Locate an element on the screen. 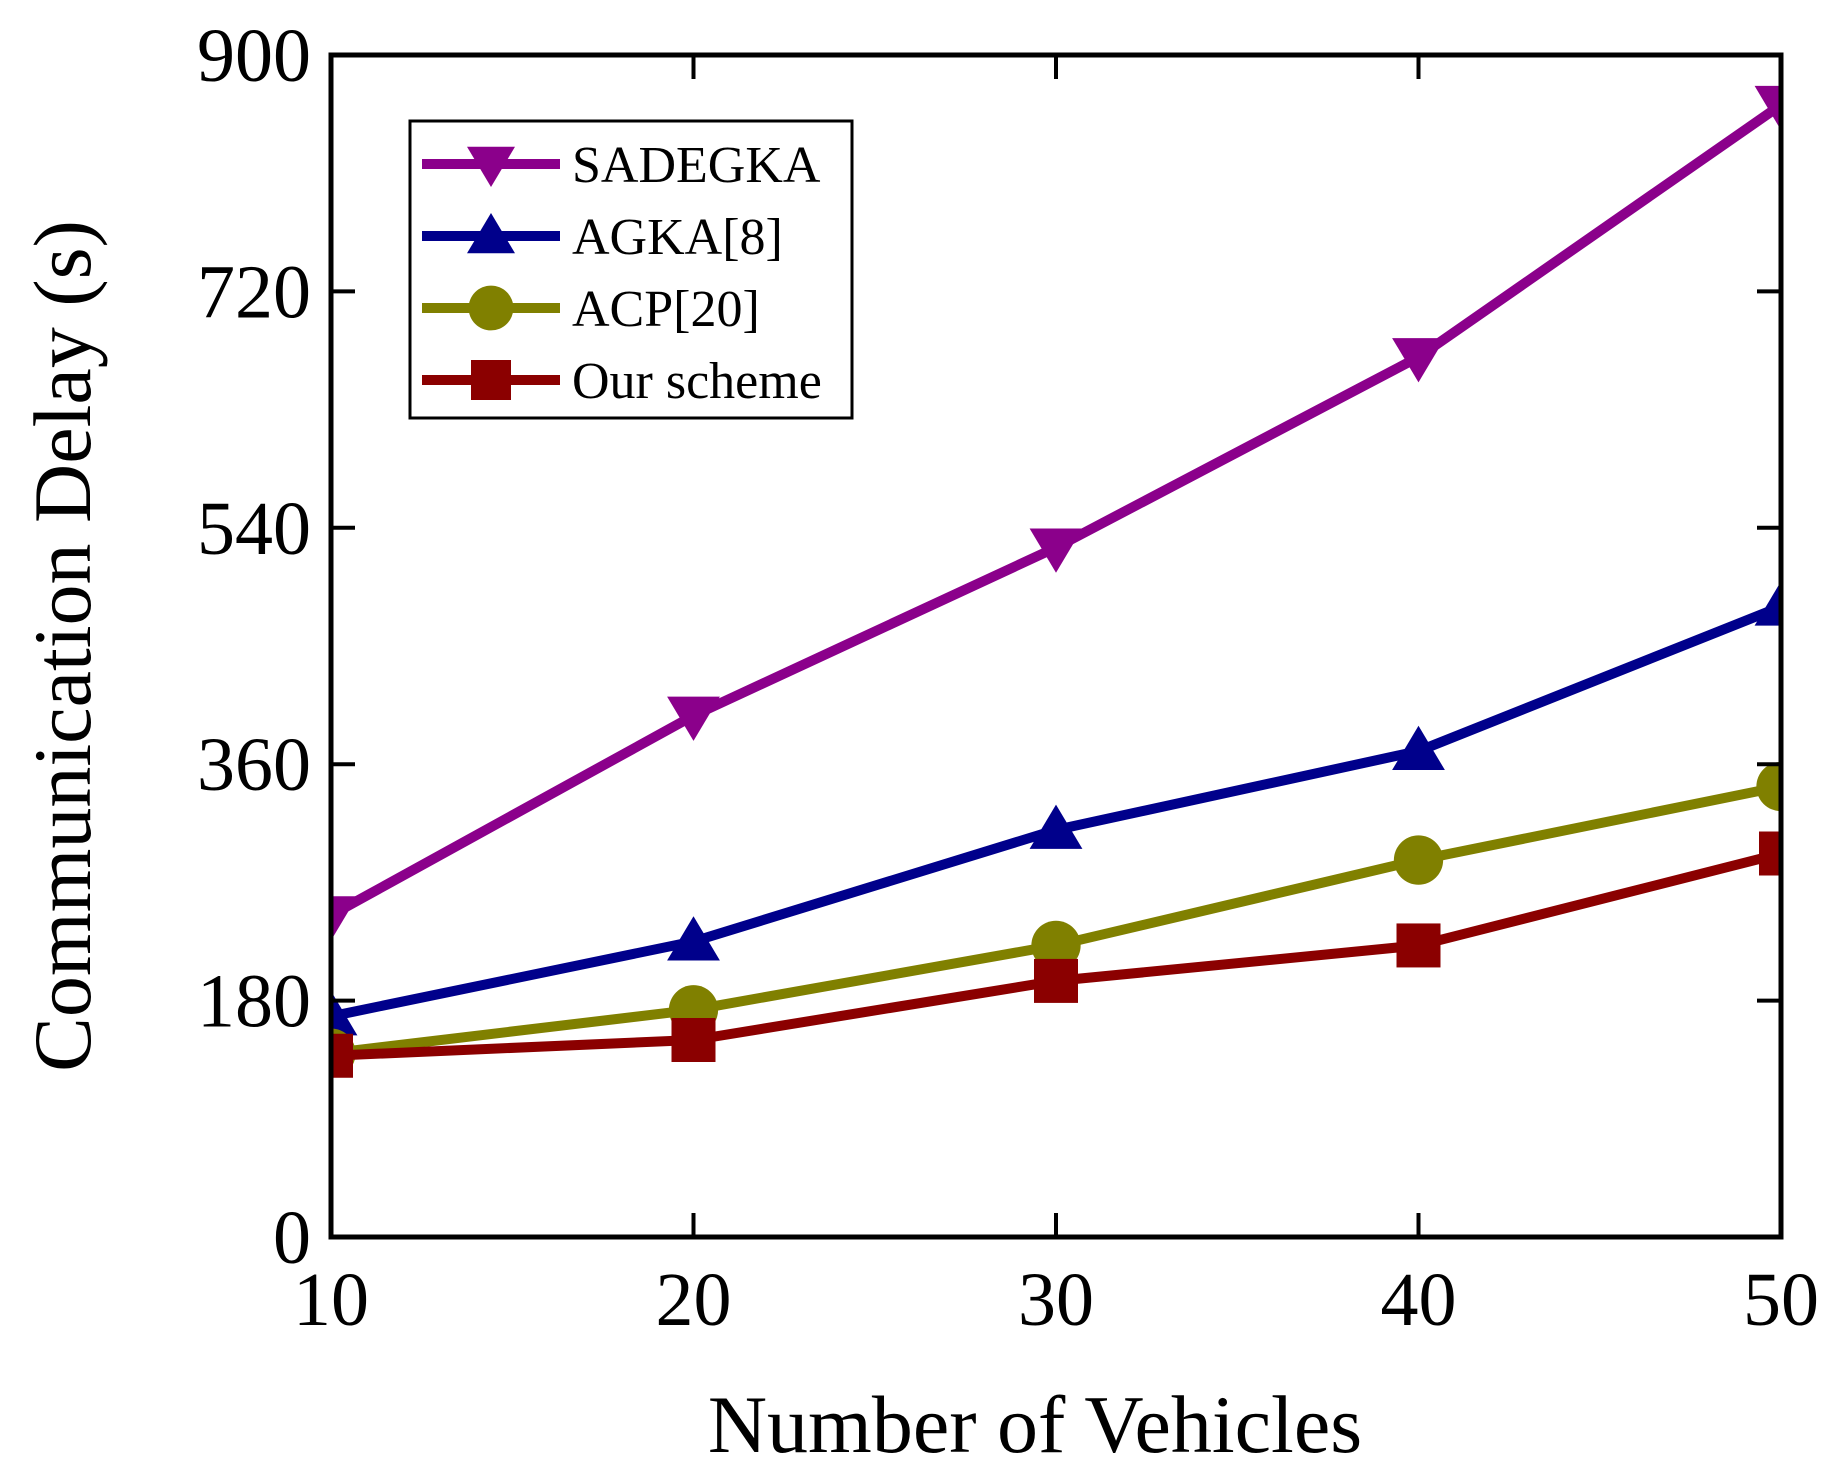 Image resolution: width=1829 pixels, height=1479 pixels. legend-label-our-scheme: Our scheme is located at coordinates (697, 381).